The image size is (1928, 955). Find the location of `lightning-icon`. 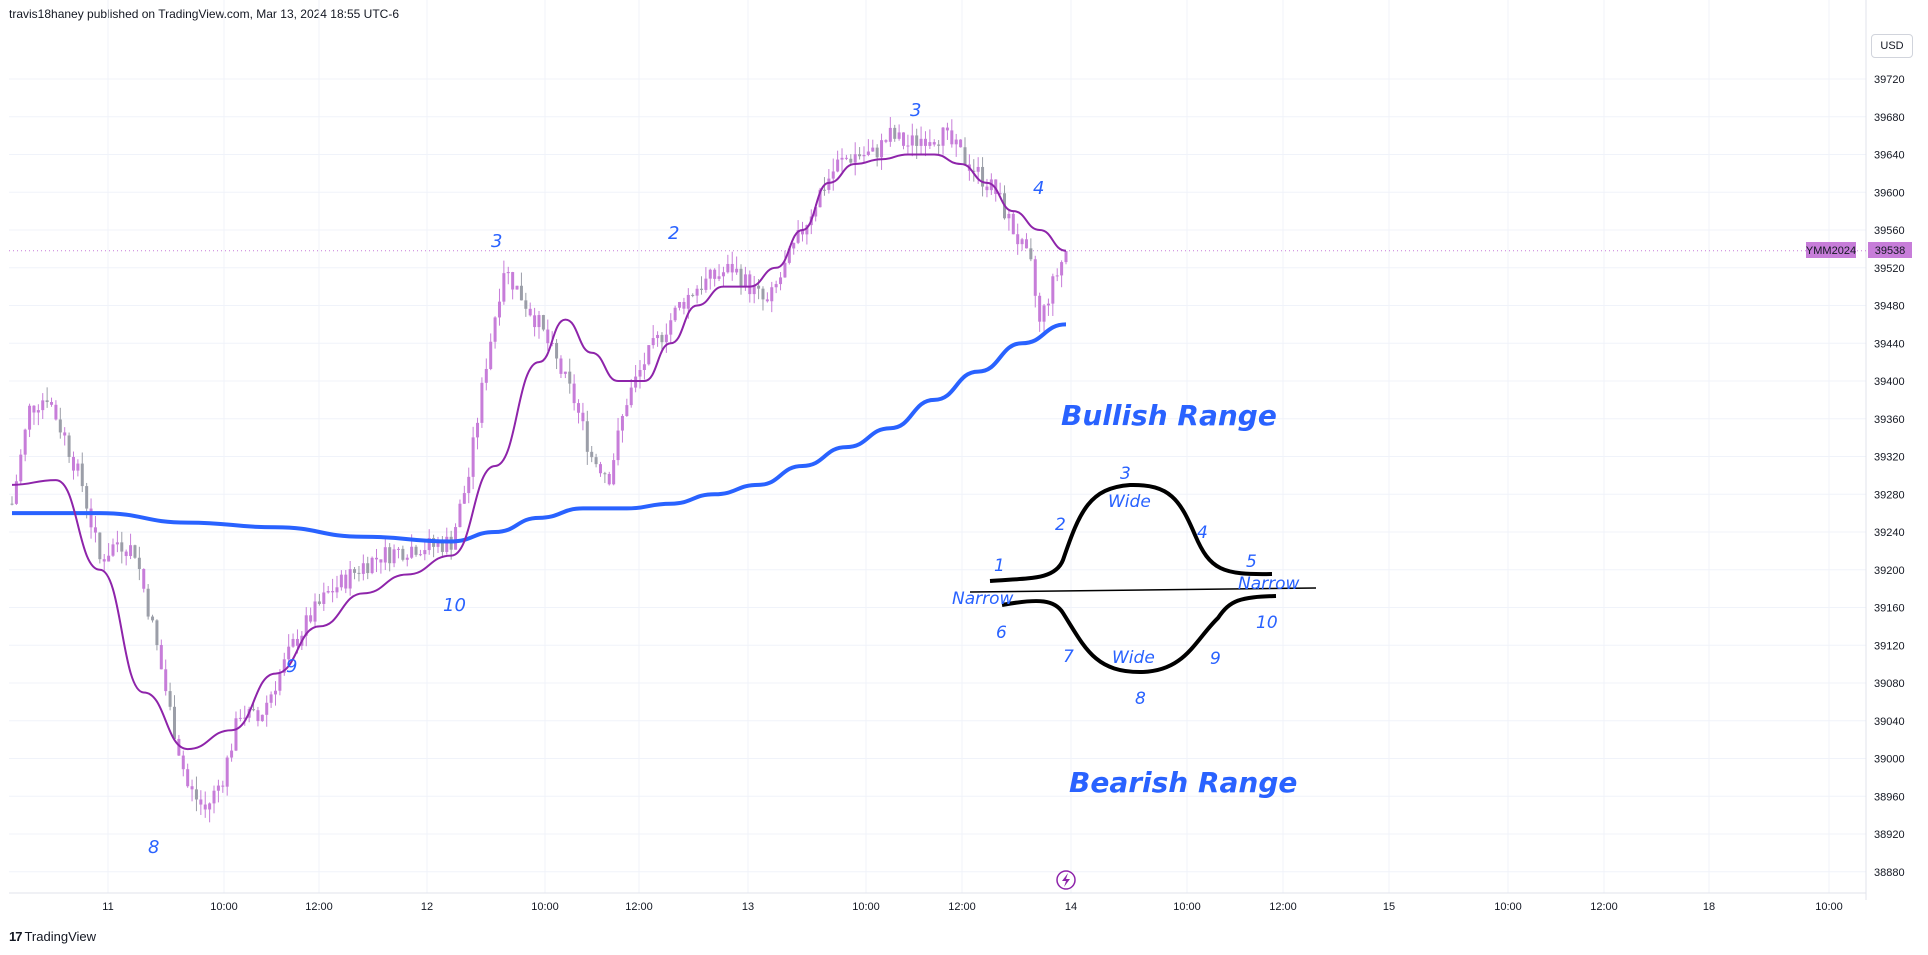

lightning-icon is located at coordinates (1066, 880).